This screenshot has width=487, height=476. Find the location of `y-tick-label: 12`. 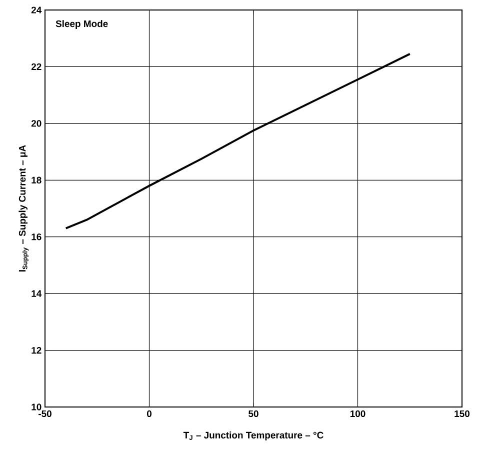

y-tick-label: 12 is located at coordinates (37, 350).